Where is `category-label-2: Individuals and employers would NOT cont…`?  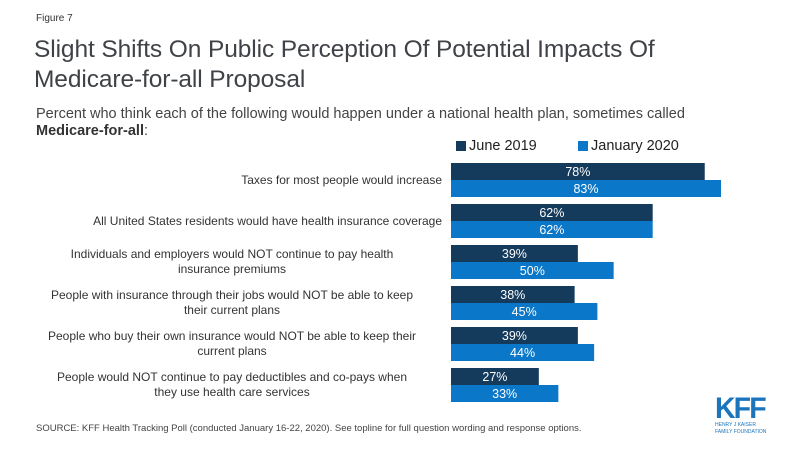
category-label-2: Individuals and employers would NOT cont… is located at coordinates (232, 262).